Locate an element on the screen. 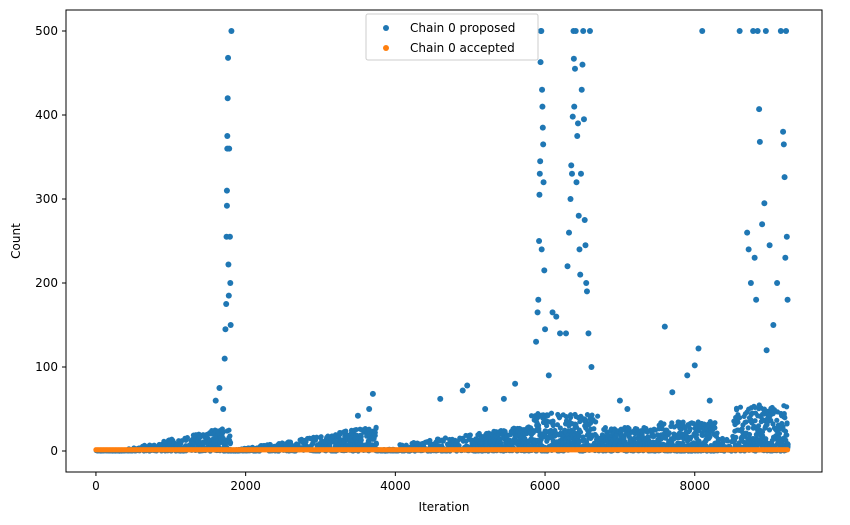 This screenshot has width=850, height=525. x-axis-label: Iteration is located at coordinates (444, 507).